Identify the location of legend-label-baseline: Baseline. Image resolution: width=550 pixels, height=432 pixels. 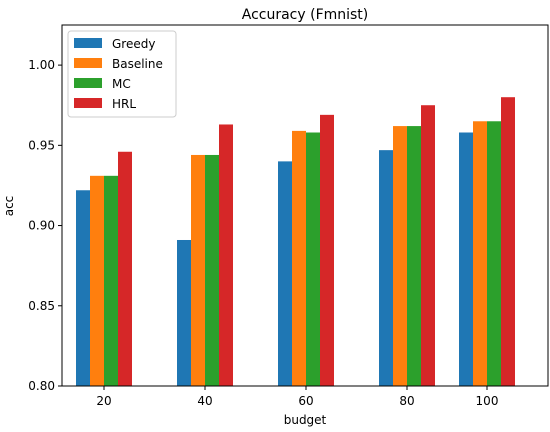
(137, 64).